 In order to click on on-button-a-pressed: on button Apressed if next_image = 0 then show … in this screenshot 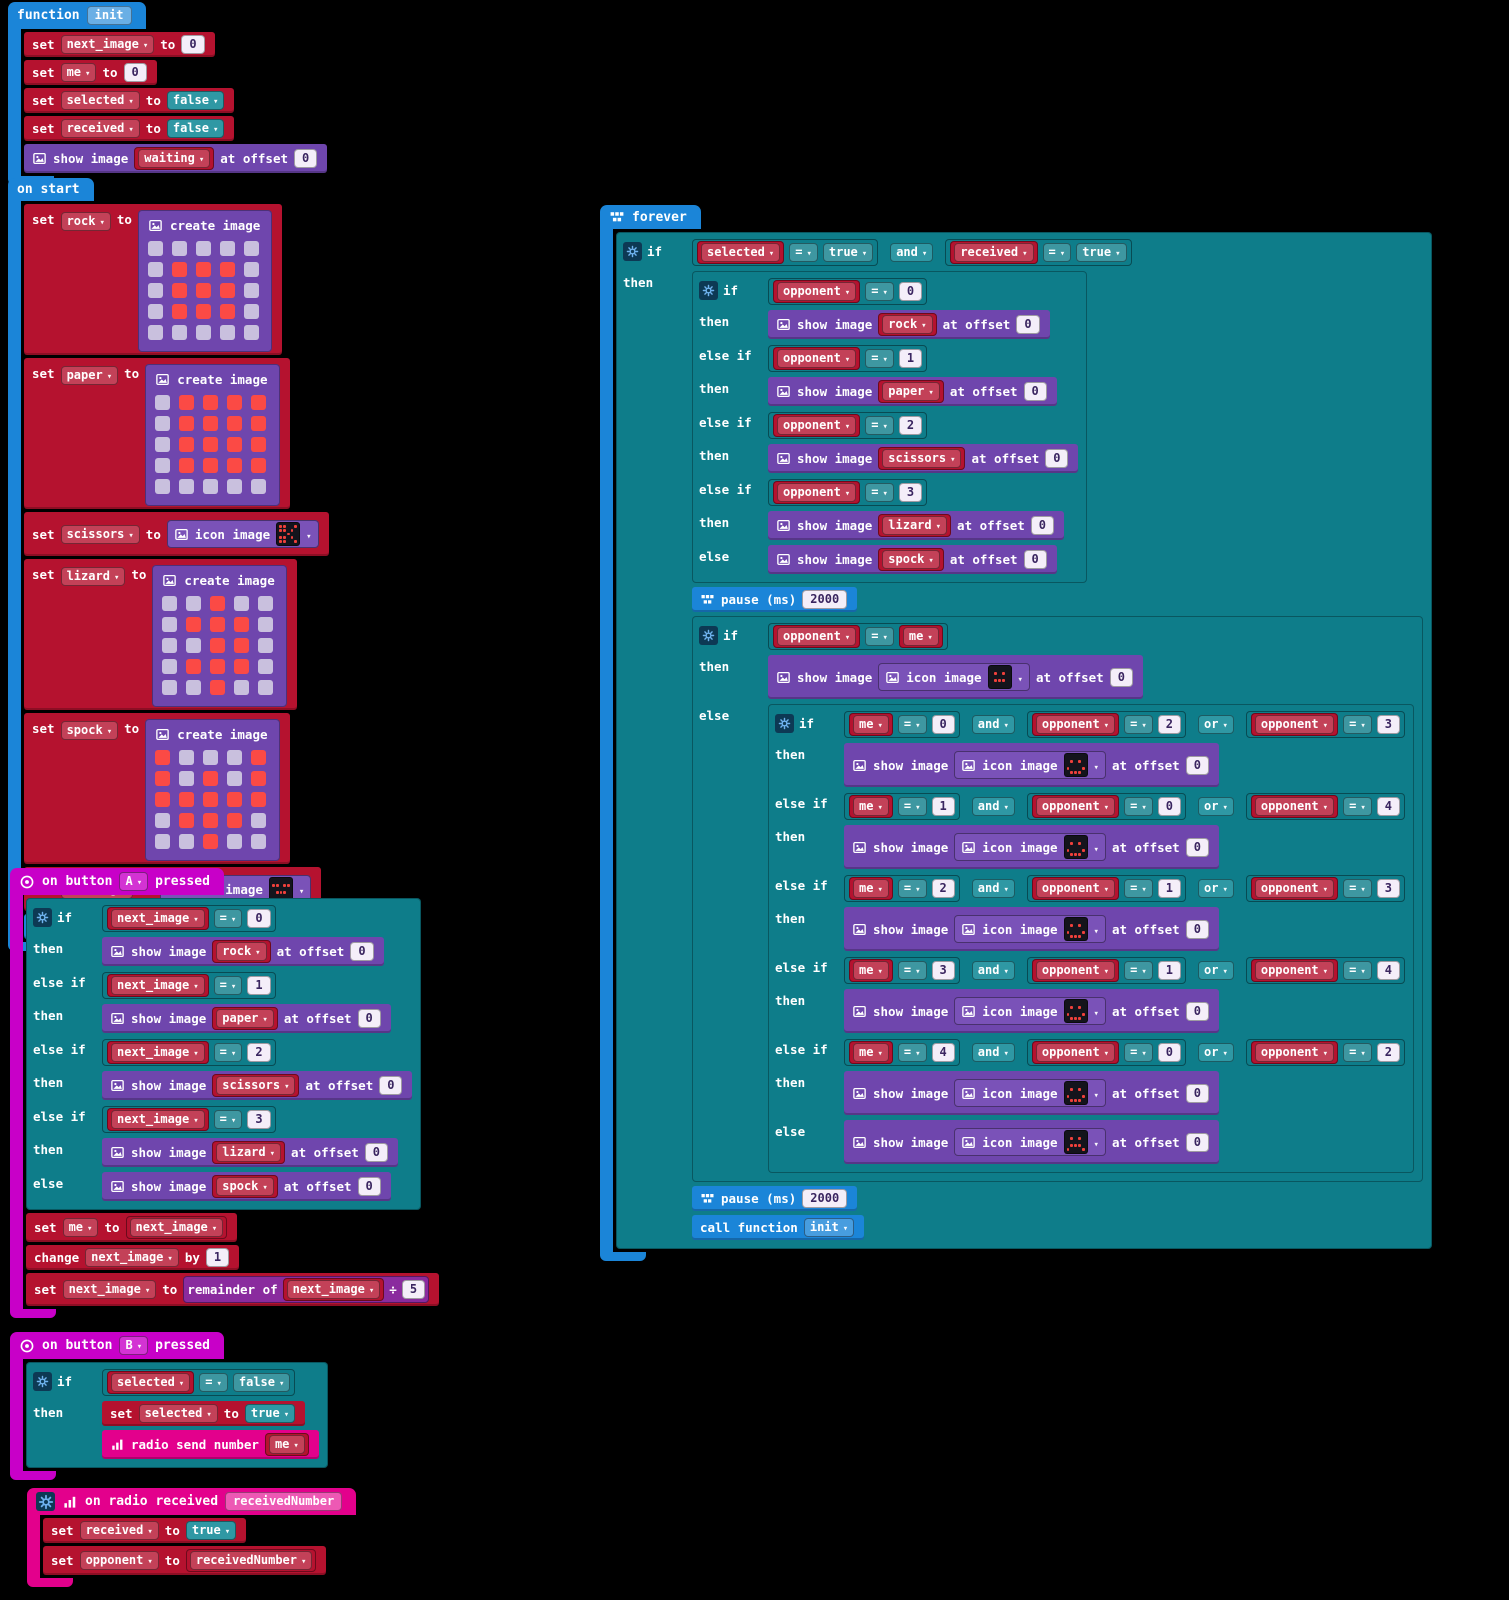, I will do `click(225, 1093)`.